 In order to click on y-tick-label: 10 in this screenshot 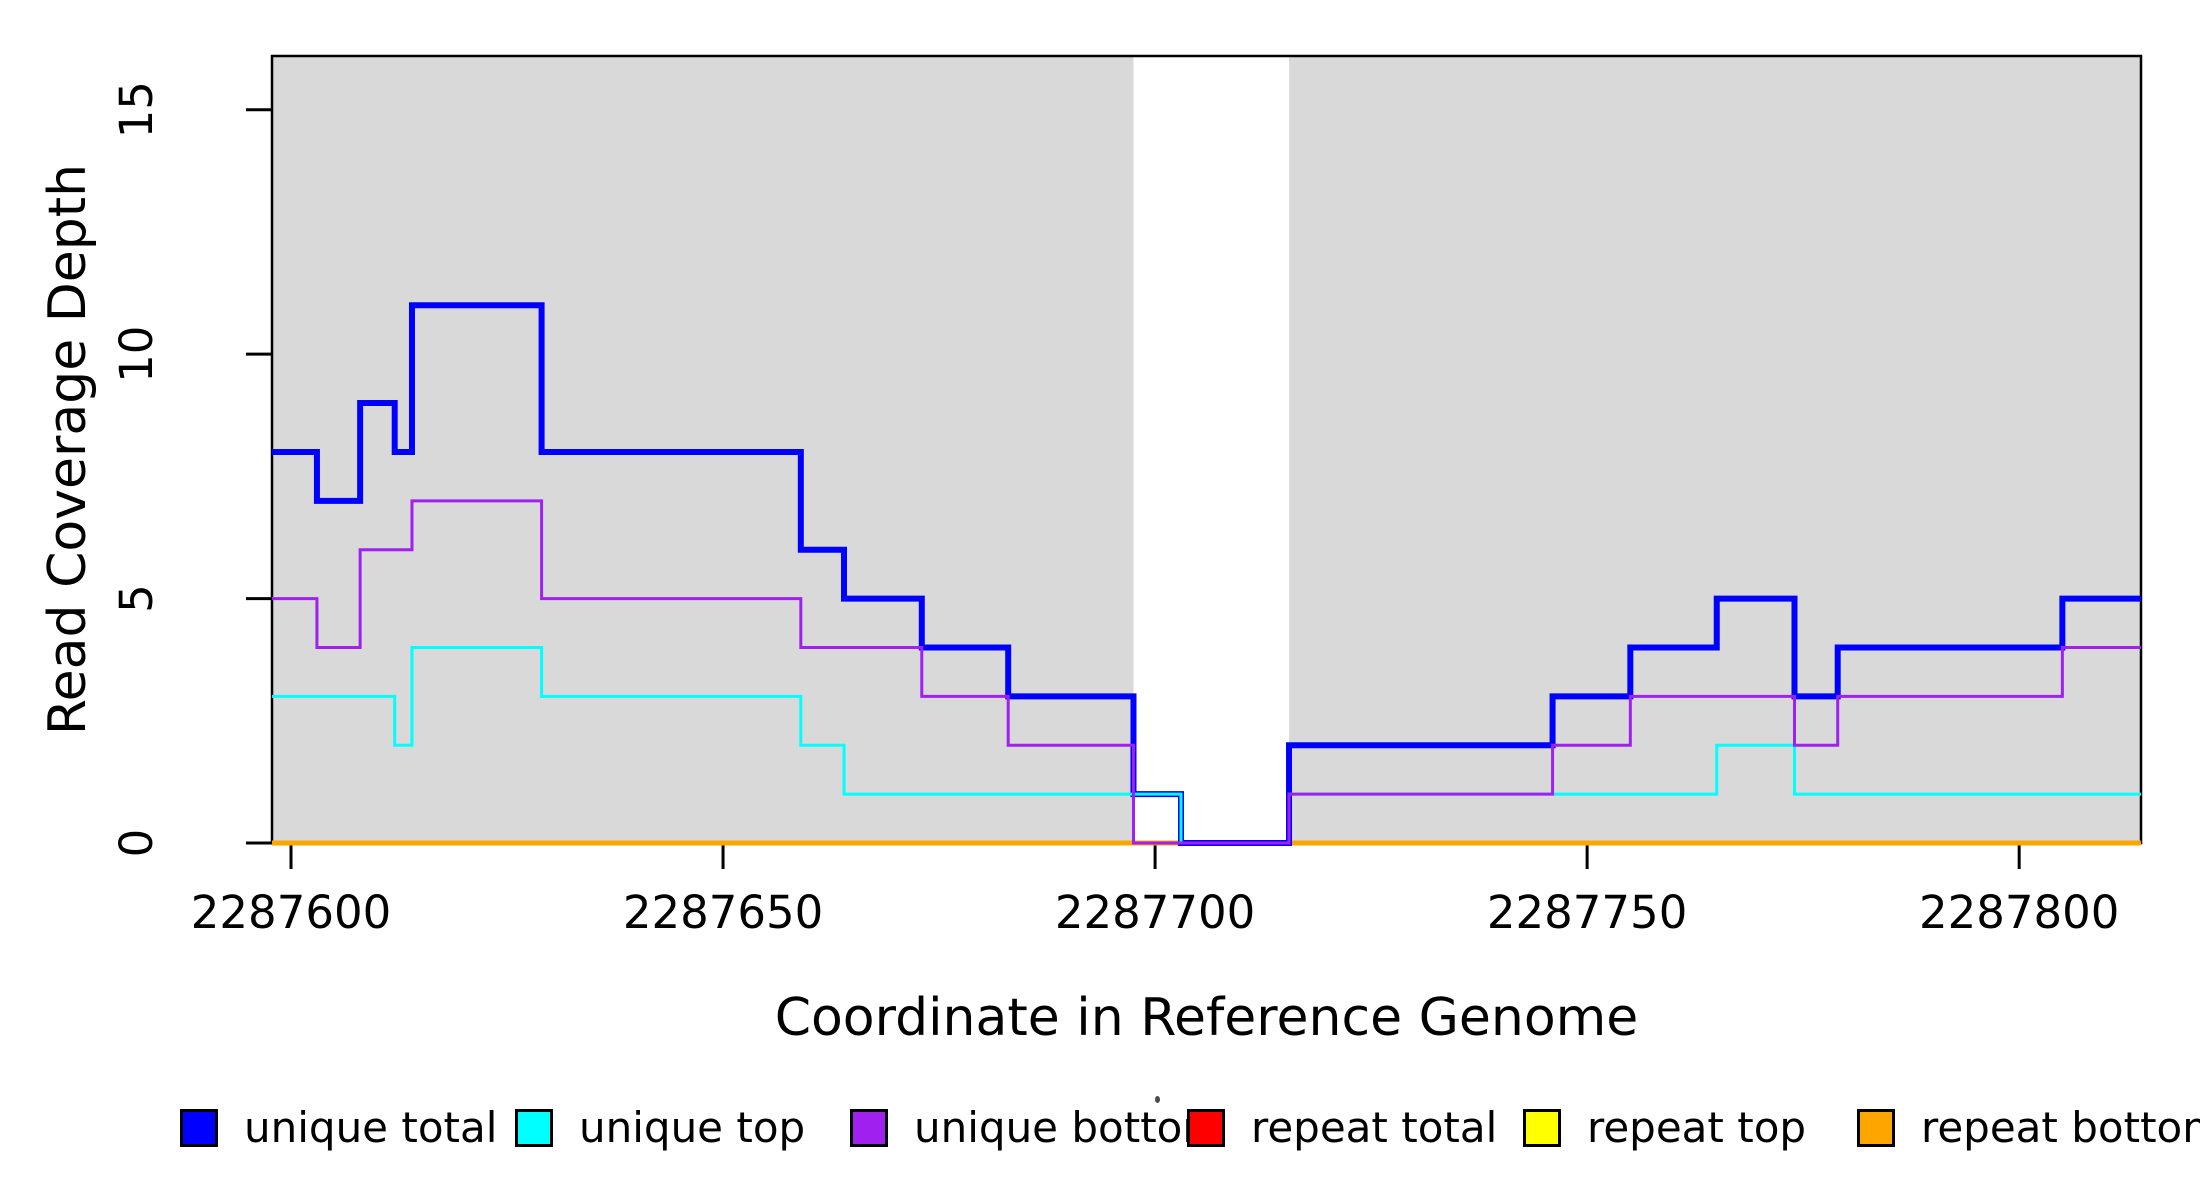, I will do `click(136, 354)`.